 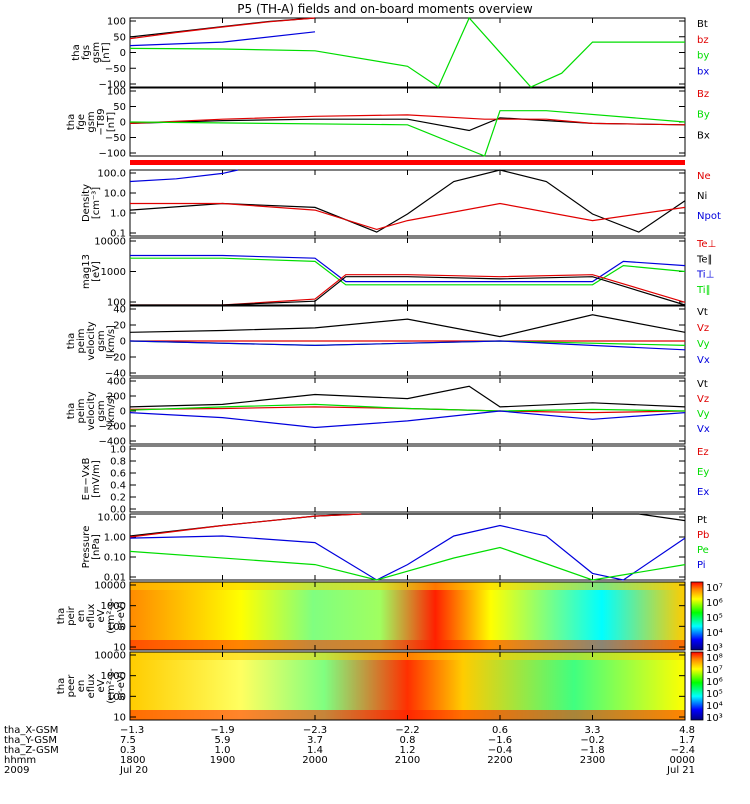 I want to click on legend-Te⊥: Te⊥, so click(x=706, y=244).